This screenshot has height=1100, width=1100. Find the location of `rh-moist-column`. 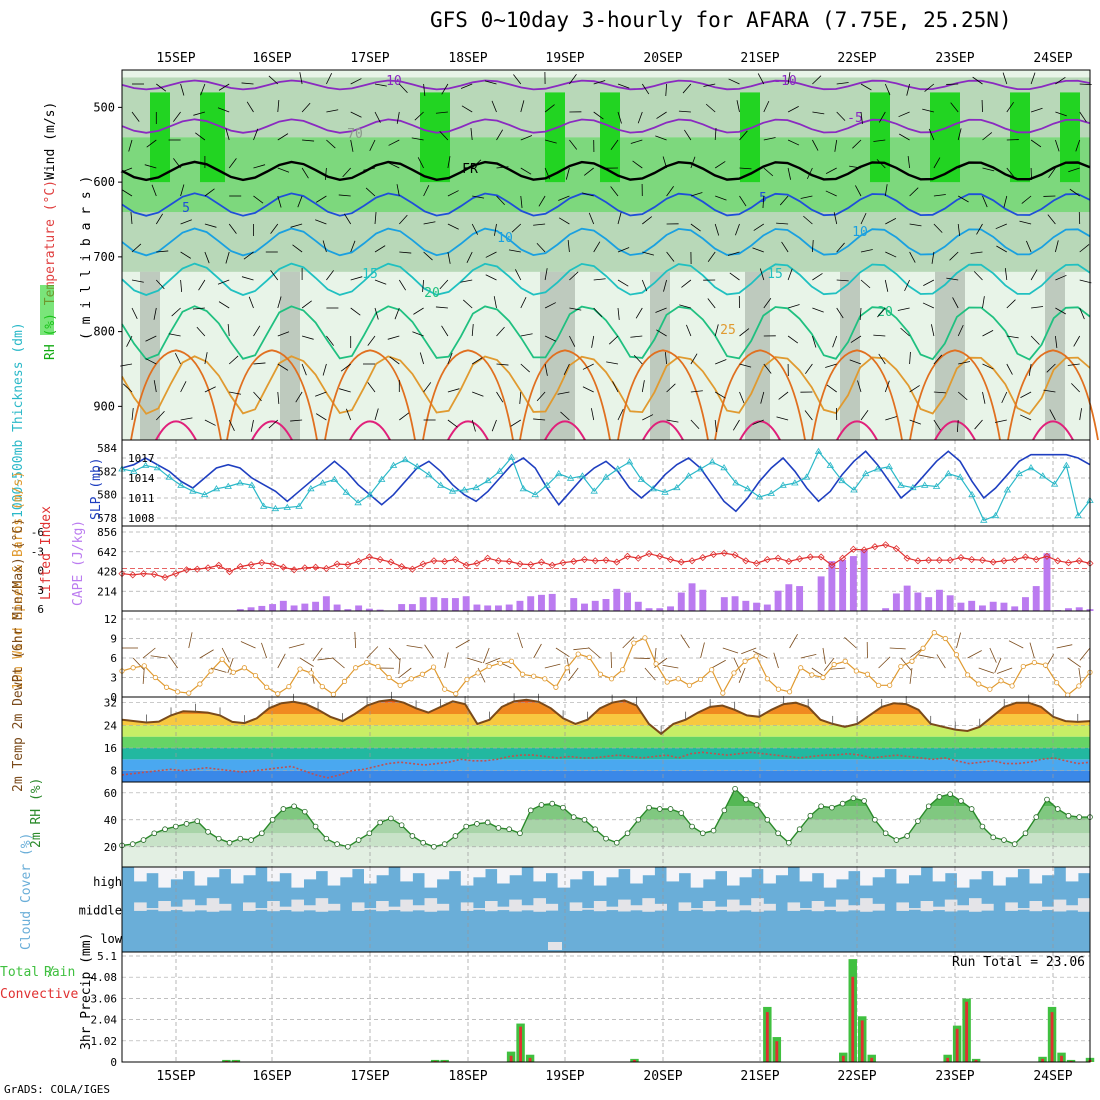

rh-moist-column is located at coordinates (880, 137).